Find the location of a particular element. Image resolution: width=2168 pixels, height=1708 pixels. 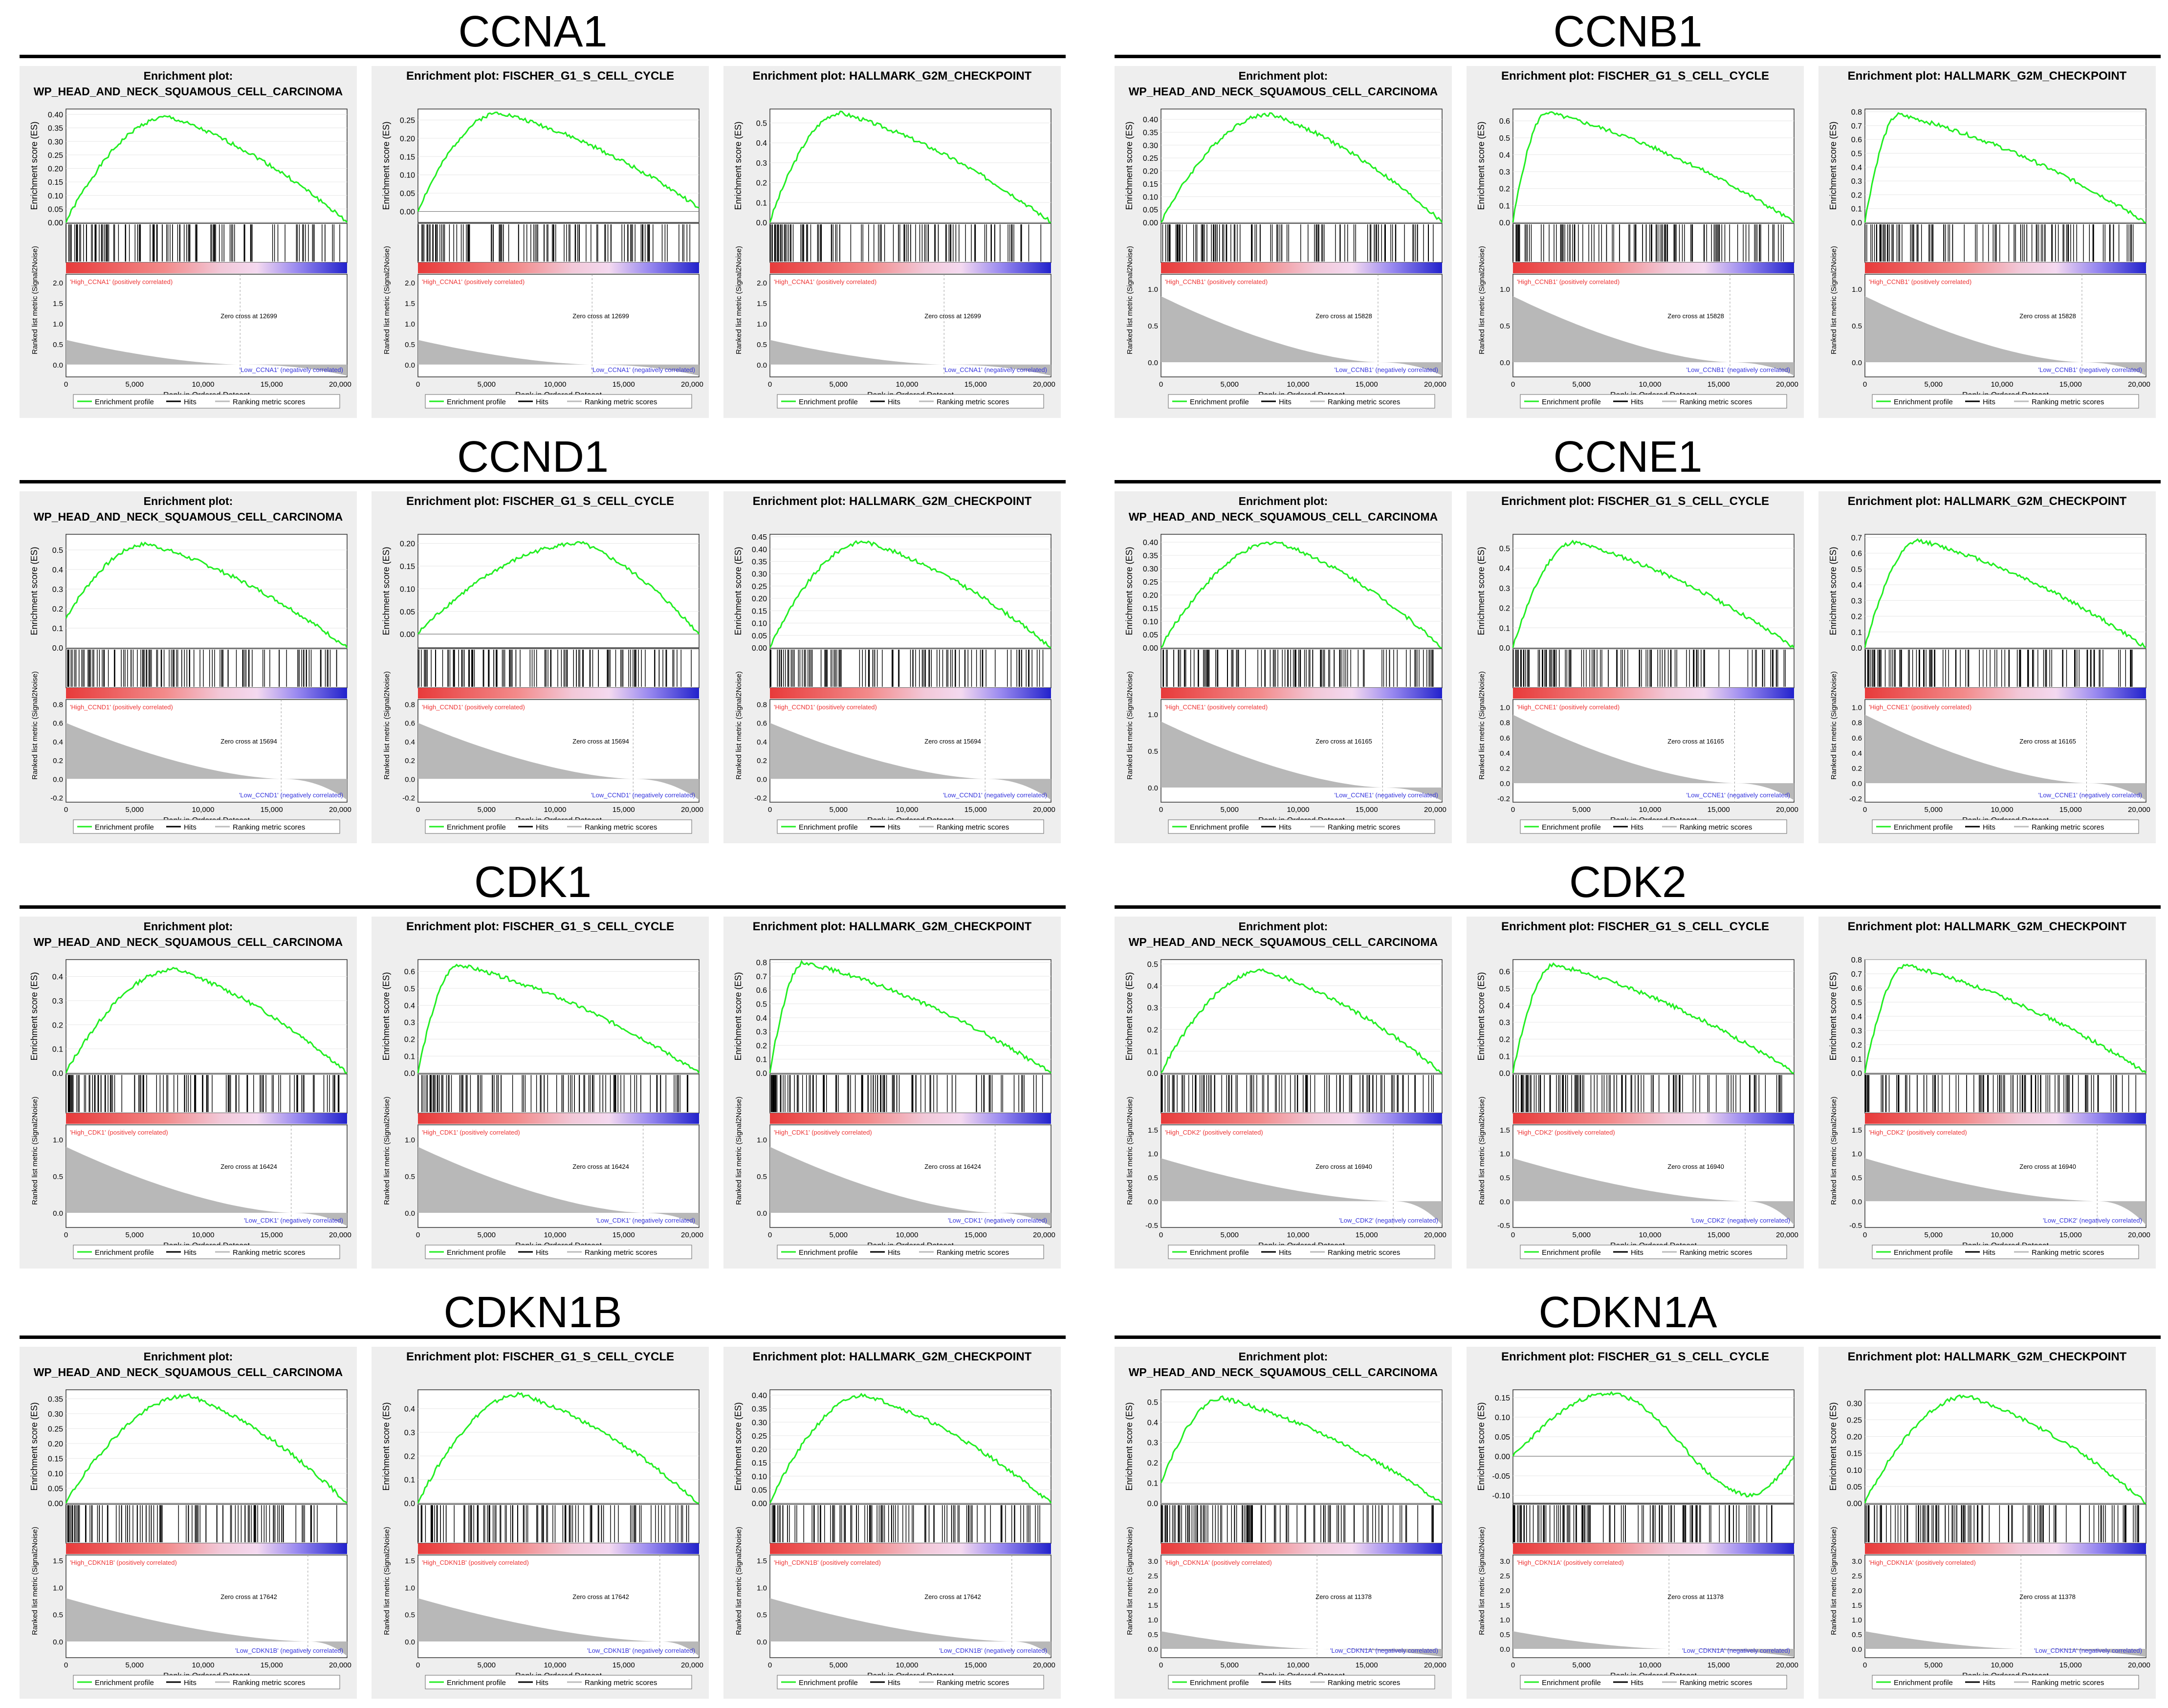

zero-cross-label: Zero cross at 16165 is located at coordinates (1696, 741).